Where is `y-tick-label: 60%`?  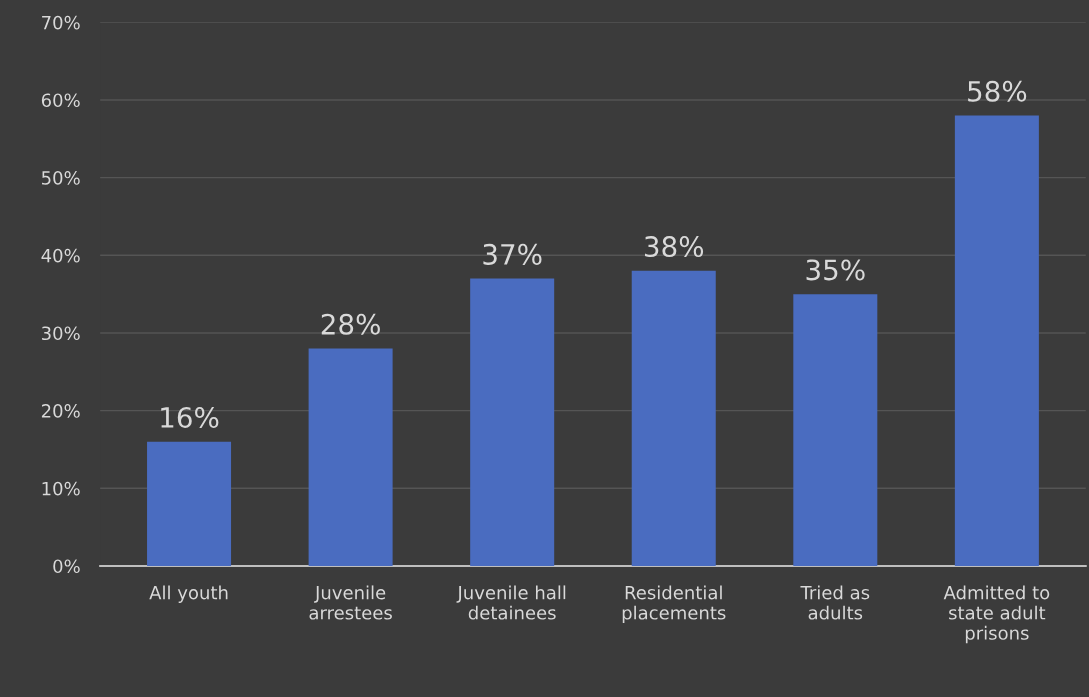
y-tick-label: 60% is located at coordinates (60, 100).